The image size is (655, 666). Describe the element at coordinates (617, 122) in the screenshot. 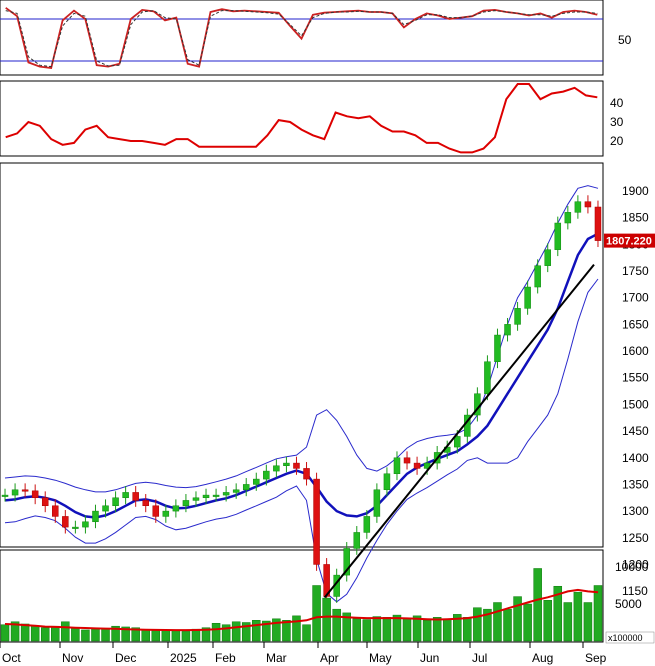

I see `indicator-tick-label: 30` at that location.